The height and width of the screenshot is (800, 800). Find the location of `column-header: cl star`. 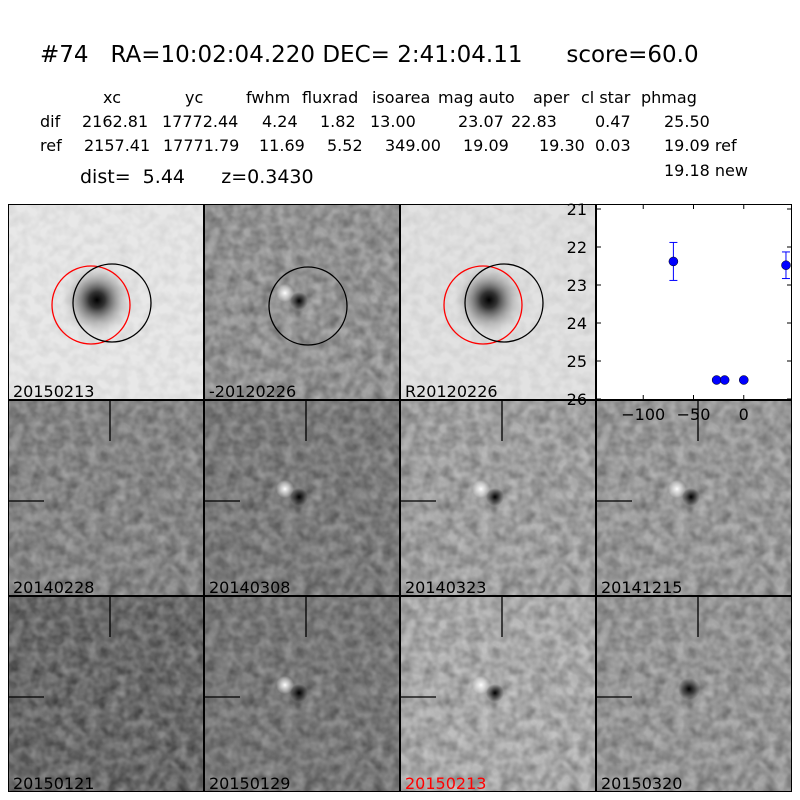

column-header: cl star is located at coordinates (606, 97).